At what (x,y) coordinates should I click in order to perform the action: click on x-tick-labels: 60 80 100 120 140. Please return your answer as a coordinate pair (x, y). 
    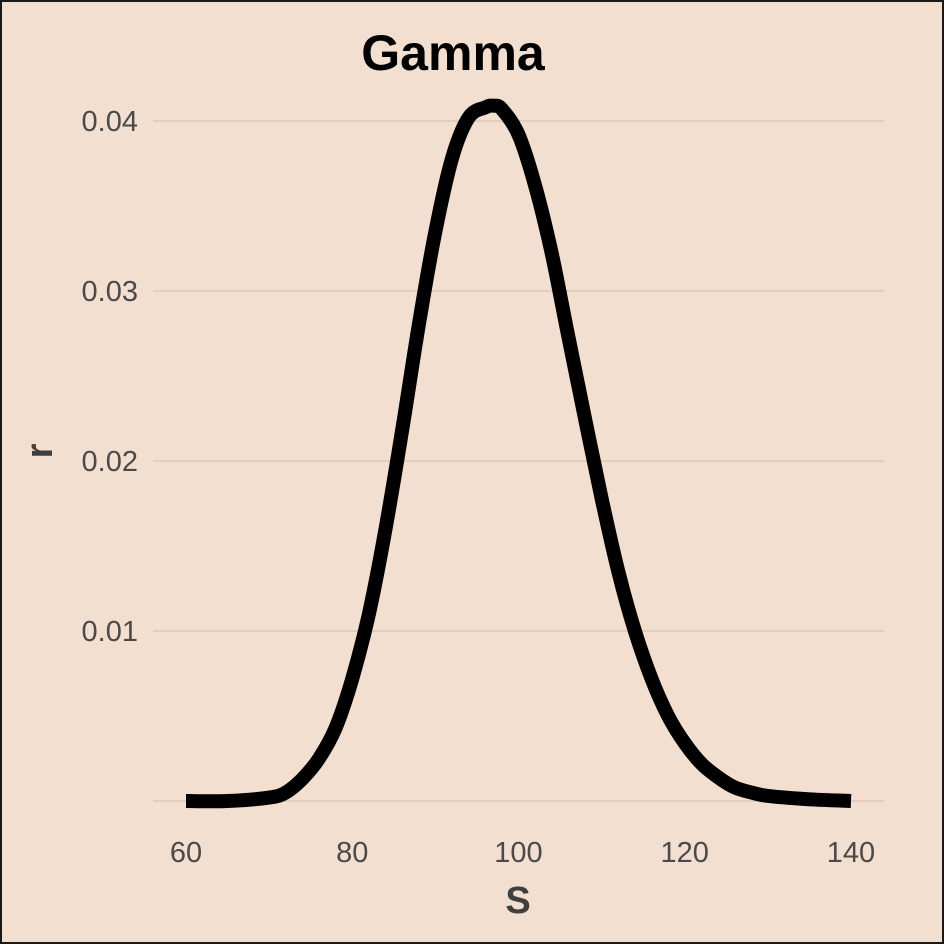
    Looking at the image, I should click on (522, 853).